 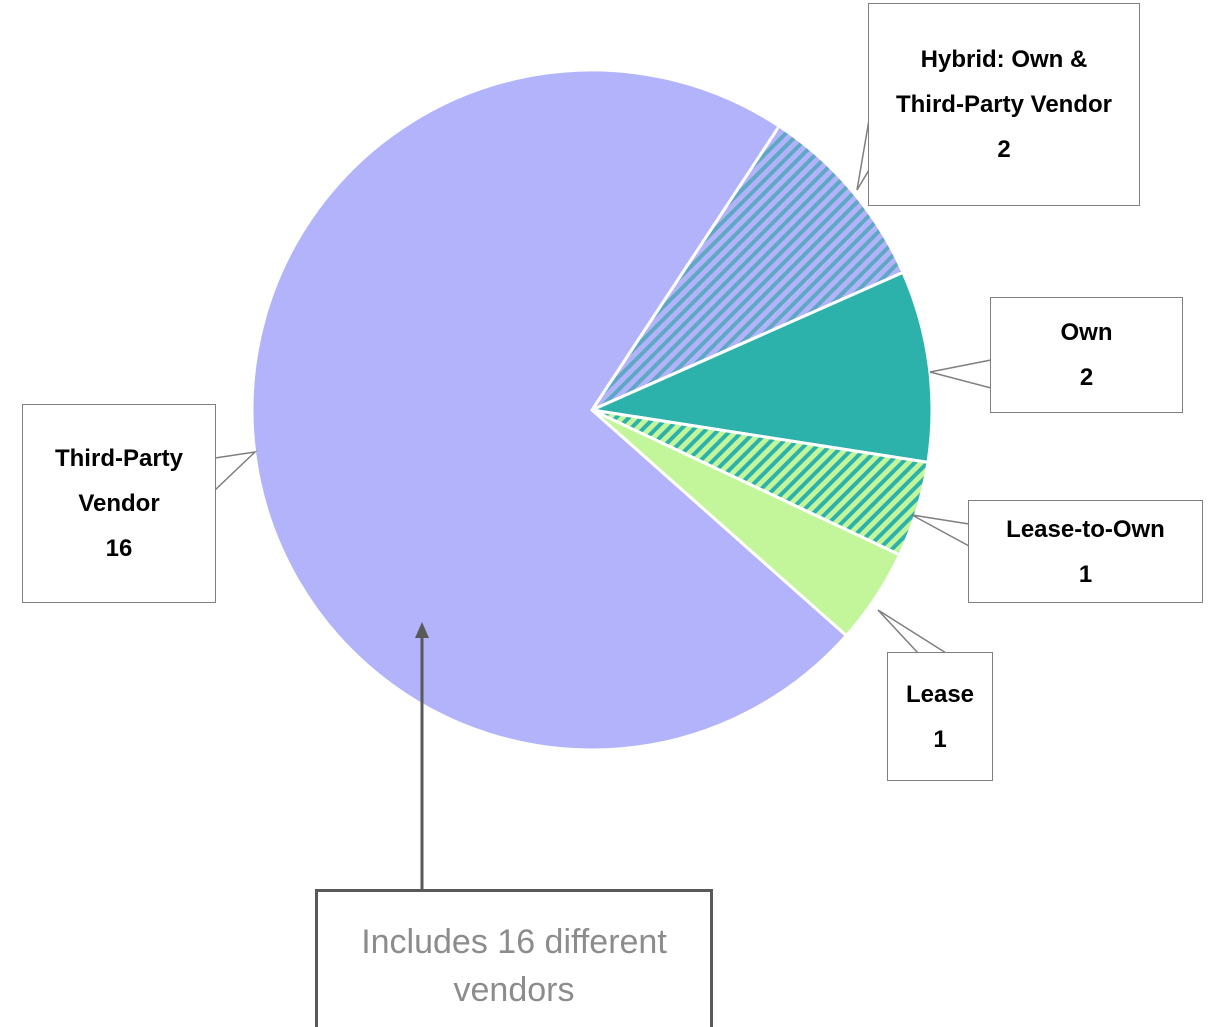 I want to click on callout-box: Lease 1, so click(x=940, y=716).